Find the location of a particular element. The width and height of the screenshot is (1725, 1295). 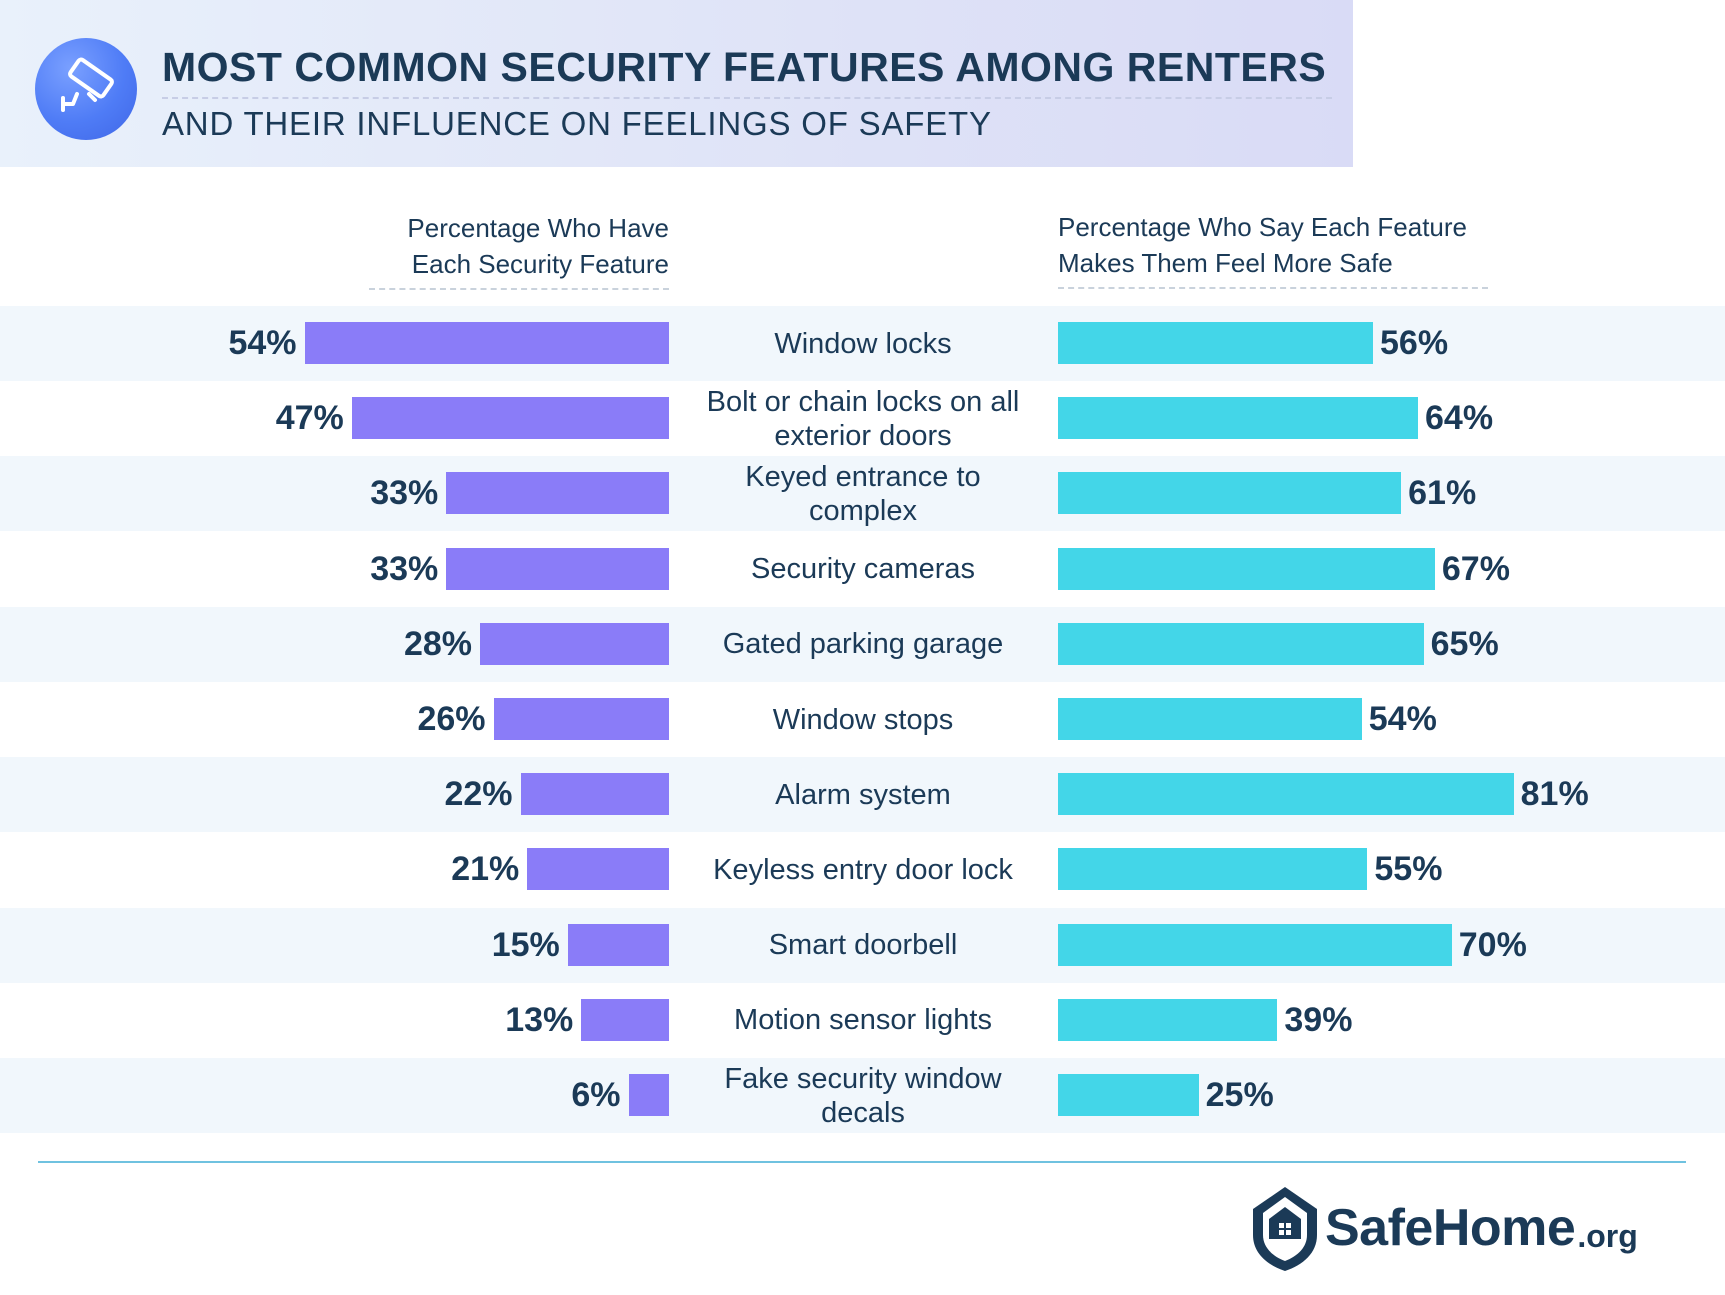

chart-row: 13% Motion sensor lights 39% is located at coordinates (862, 1020).